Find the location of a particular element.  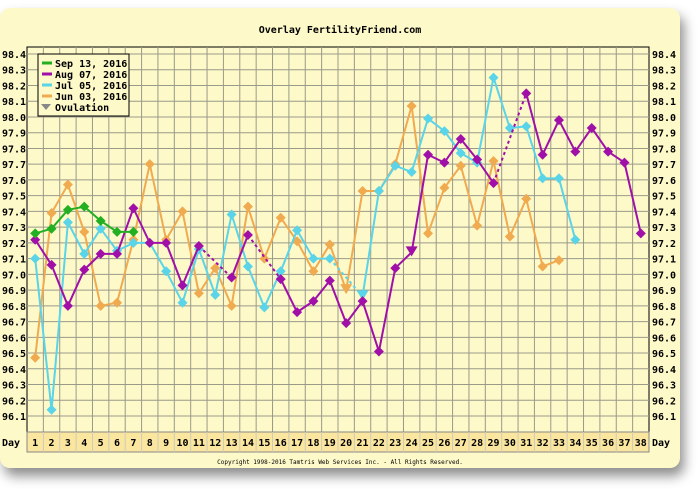

y-tick-label-right: 96.1 is located at coordinates (664, 417).